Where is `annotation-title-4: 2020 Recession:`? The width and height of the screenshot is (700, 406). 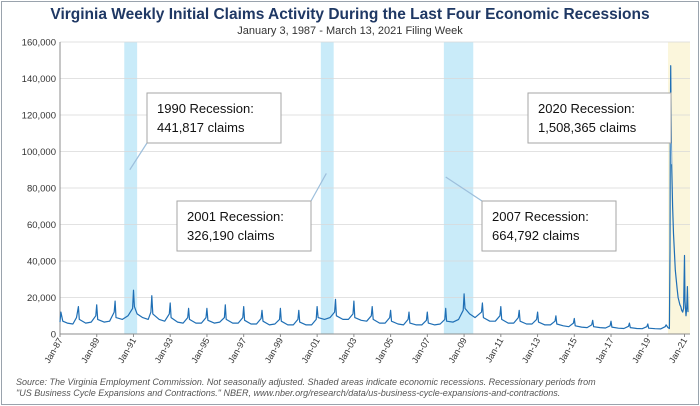 annotation-title-4: 2020 Recession: is located at coordinates (586, 108).